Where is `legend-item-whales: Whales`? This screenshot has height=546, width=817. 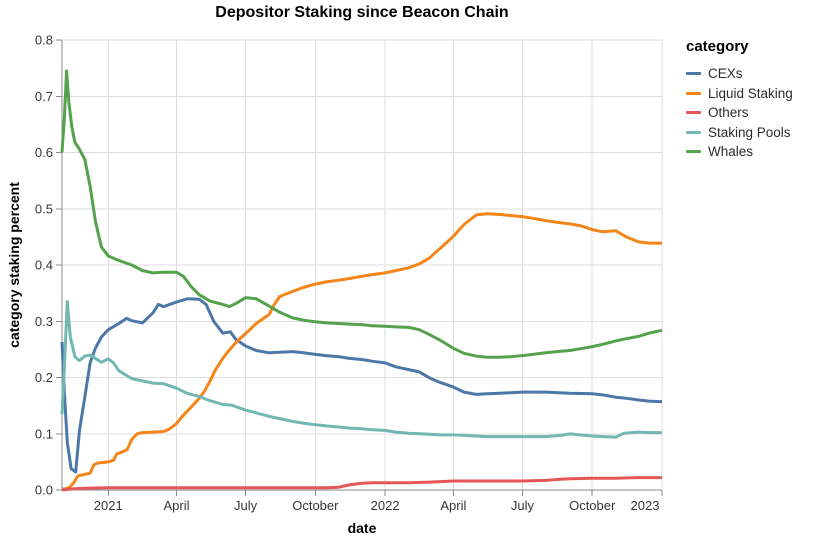 legend-item-whales: Whales is located at coordinates (739, 152).